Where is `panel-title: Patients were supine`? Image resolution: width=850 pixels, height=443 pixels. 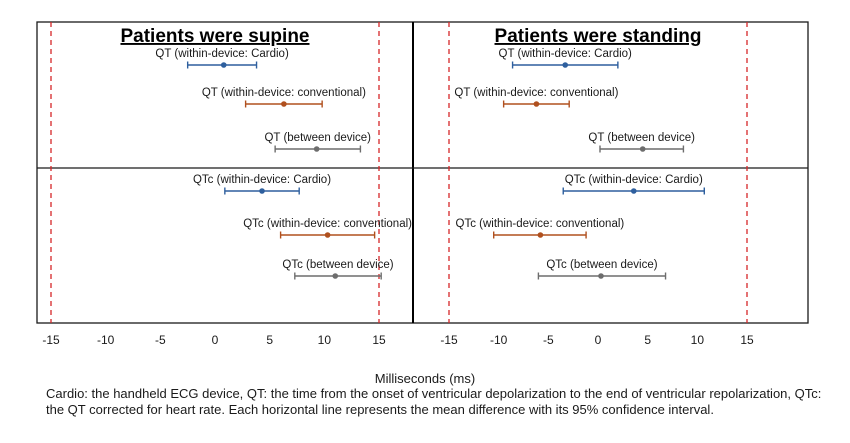
panel-title: Patients were supine is located at coordinates (214, 36).